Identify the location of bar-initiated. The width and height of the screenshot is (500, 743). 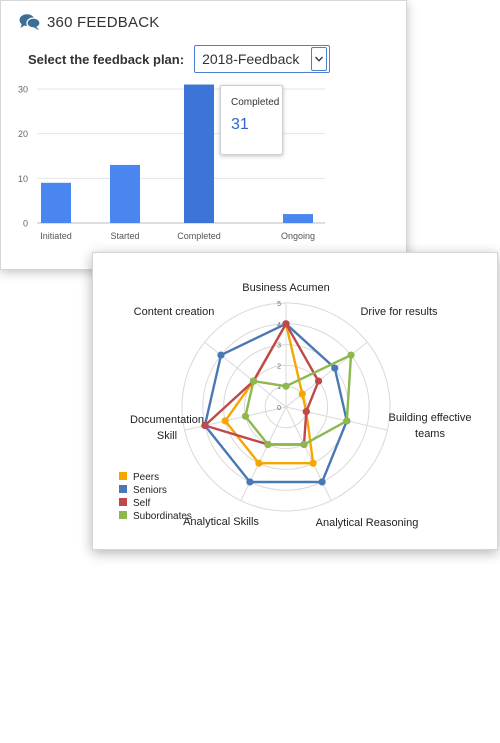
(56, 202).